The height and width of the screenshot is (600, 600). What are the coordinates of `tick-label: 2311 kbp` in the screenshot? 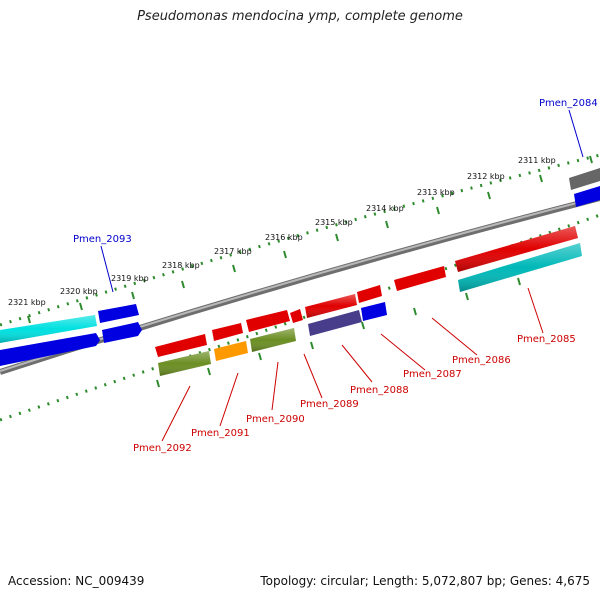 It's located at (537, 160).